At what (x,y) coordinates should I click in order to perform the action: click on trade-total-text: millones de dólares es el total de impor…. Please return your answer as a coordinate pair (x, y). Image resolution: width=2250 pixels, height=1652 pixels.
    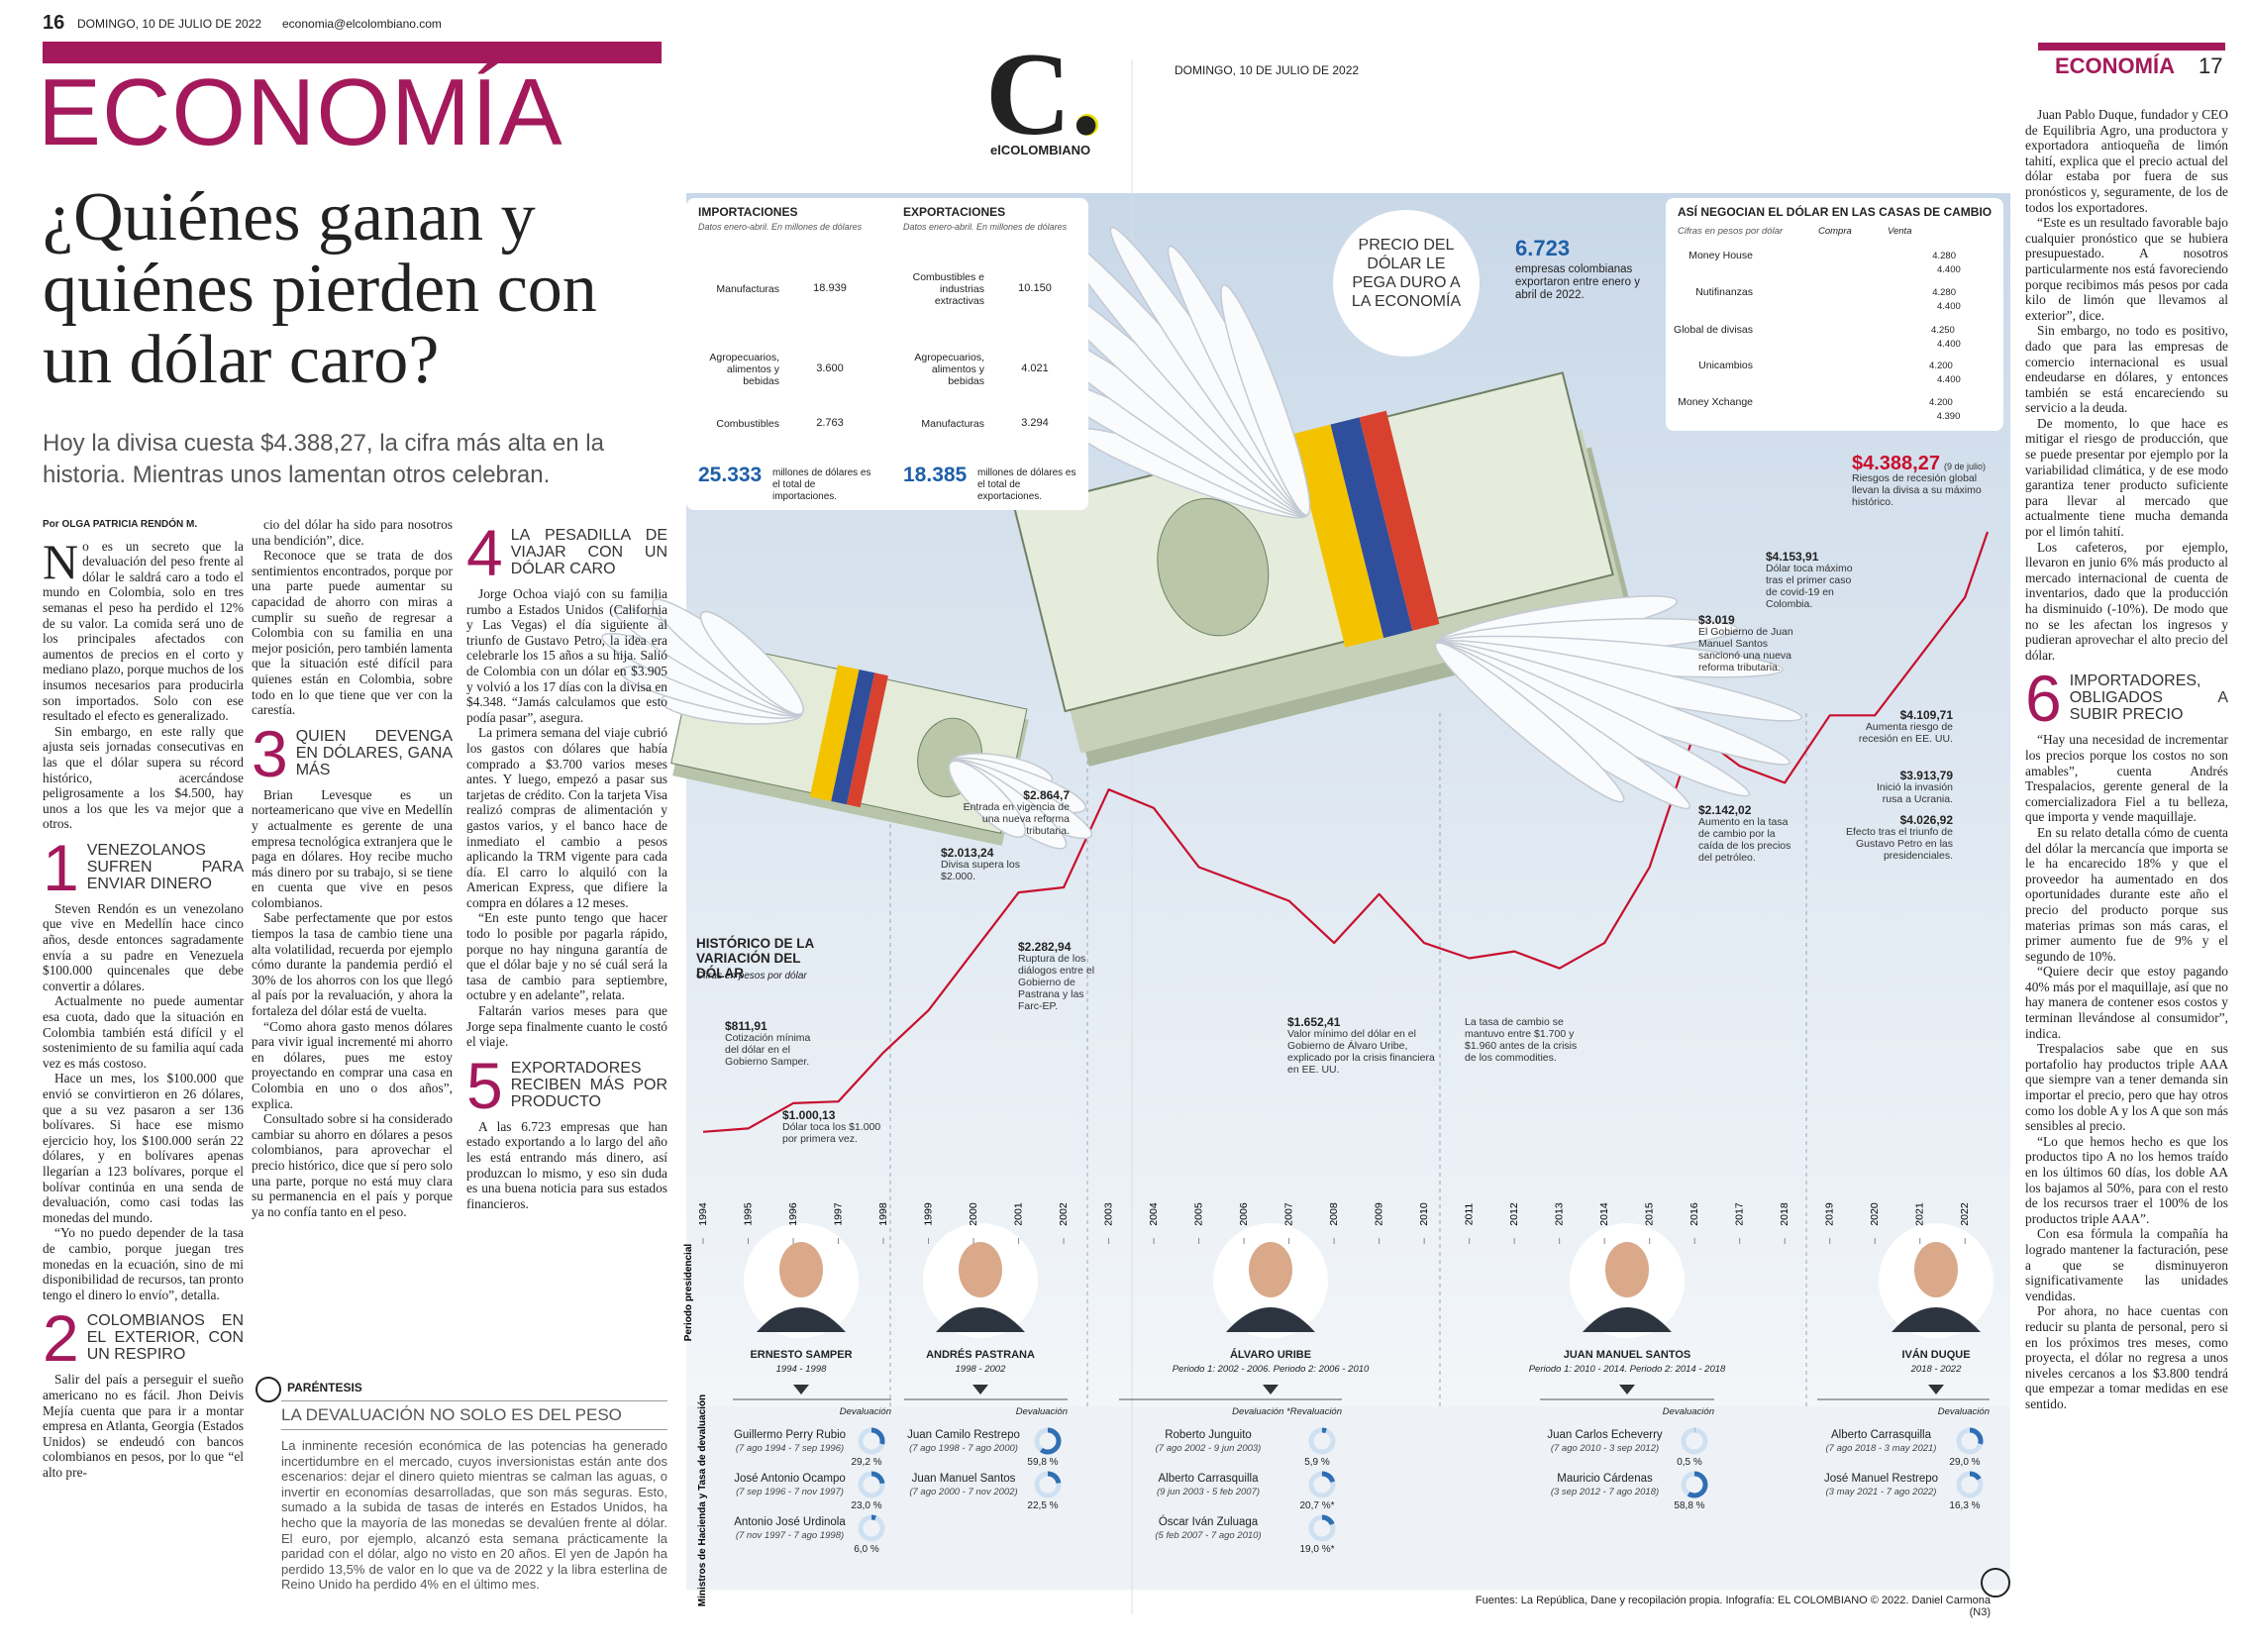
    Looking at the image, I should click on (822, 485).